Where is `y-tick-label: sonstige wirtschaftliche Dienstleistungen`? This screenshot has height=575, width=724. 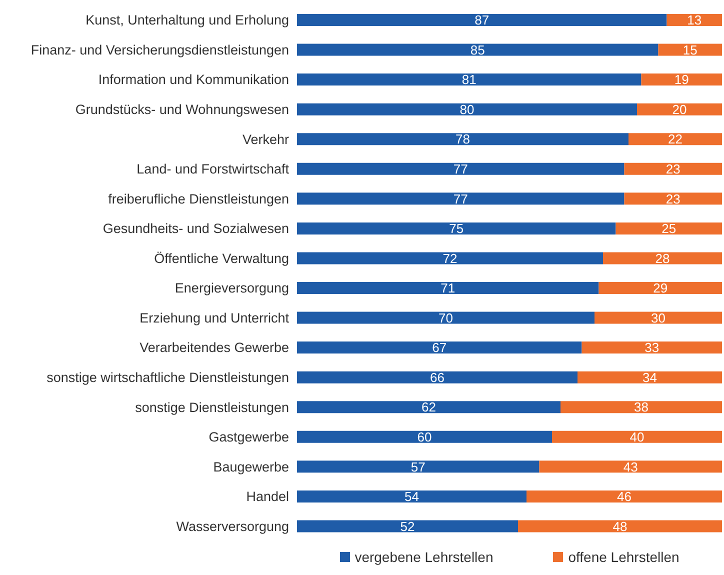
y-tick-label: sonstige wirtschaftliche Dienstleistungen is located at coordinates (167, 378).